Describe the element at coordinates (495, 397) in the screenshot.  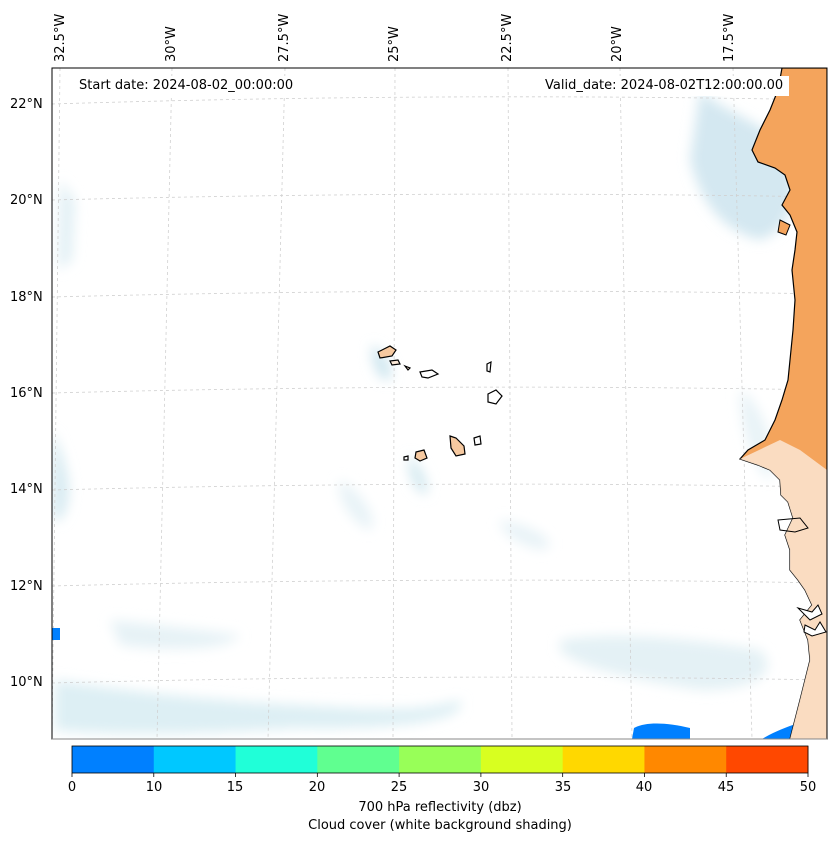
I see `island-boa-vista` at that location.